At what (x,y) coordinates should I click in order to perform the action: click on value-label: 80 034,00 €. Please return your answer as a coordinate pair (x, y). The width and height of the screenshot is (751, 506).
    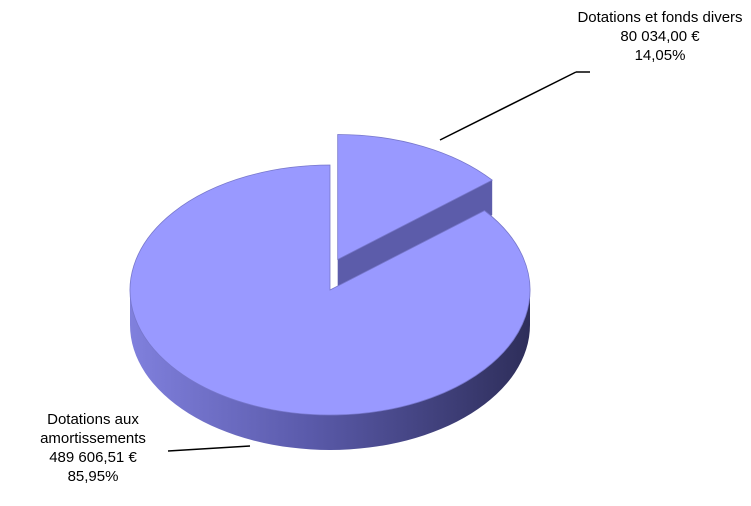
    Looking at the image, I should click on (660, 36).